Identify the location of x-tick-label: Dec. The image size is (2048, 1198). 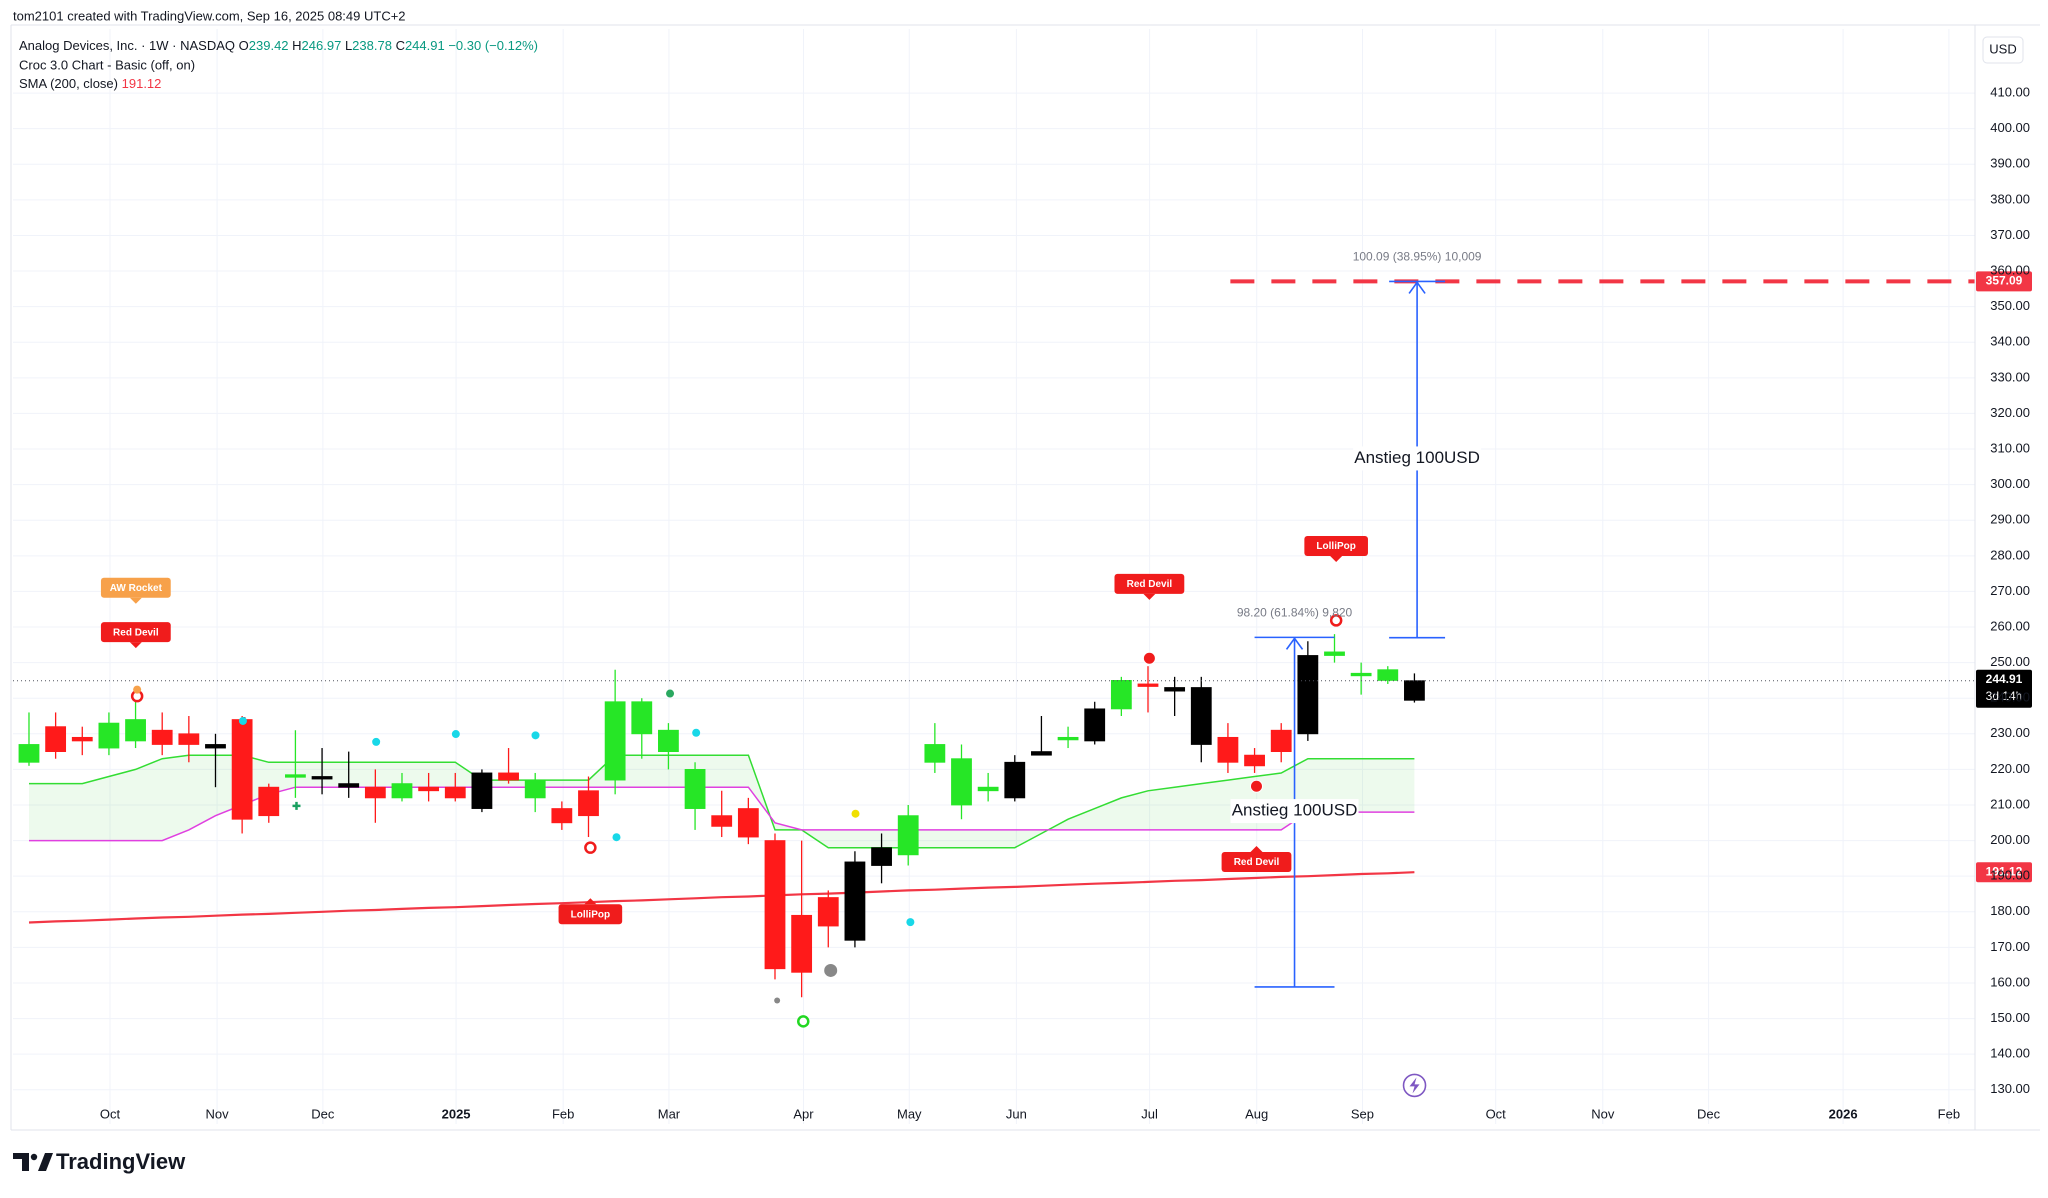
(323, 1113).